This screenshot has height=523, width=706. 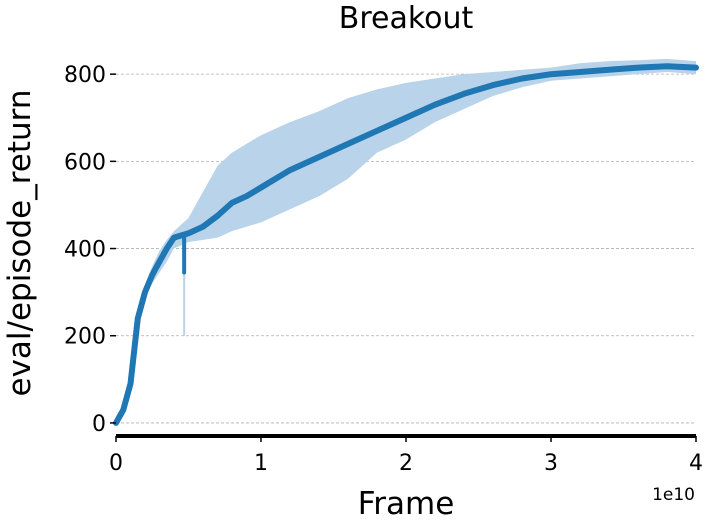 I want to click on x-tick-label-0: 0, so click(x=116, y=463).